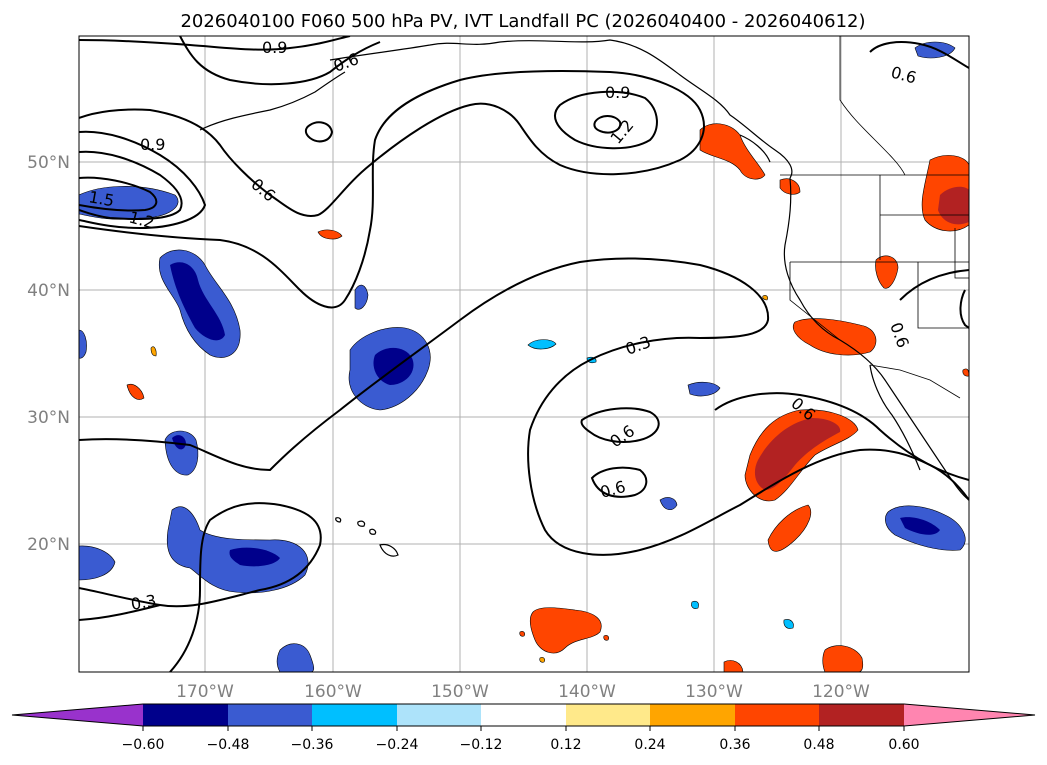 The width and height of the screenshot is (1047, 765). Describe the element at coordinates (312, 745) in the screenshot. I see `colorbar-label-3: −0.36` at that location.